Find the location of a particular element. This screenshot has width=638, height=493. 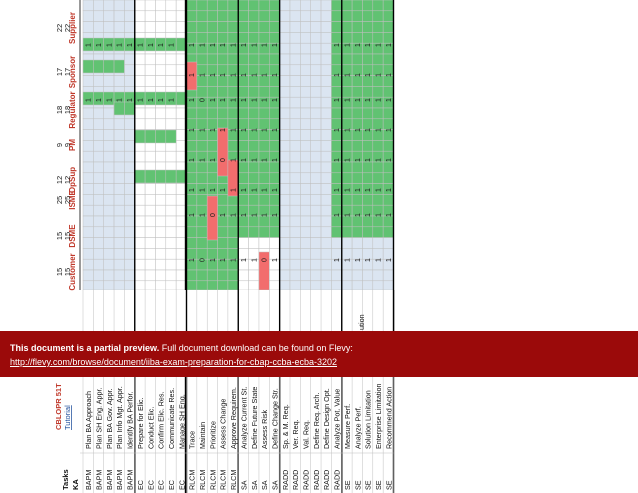

ka-header: KA is located at coordinates (75, 484).